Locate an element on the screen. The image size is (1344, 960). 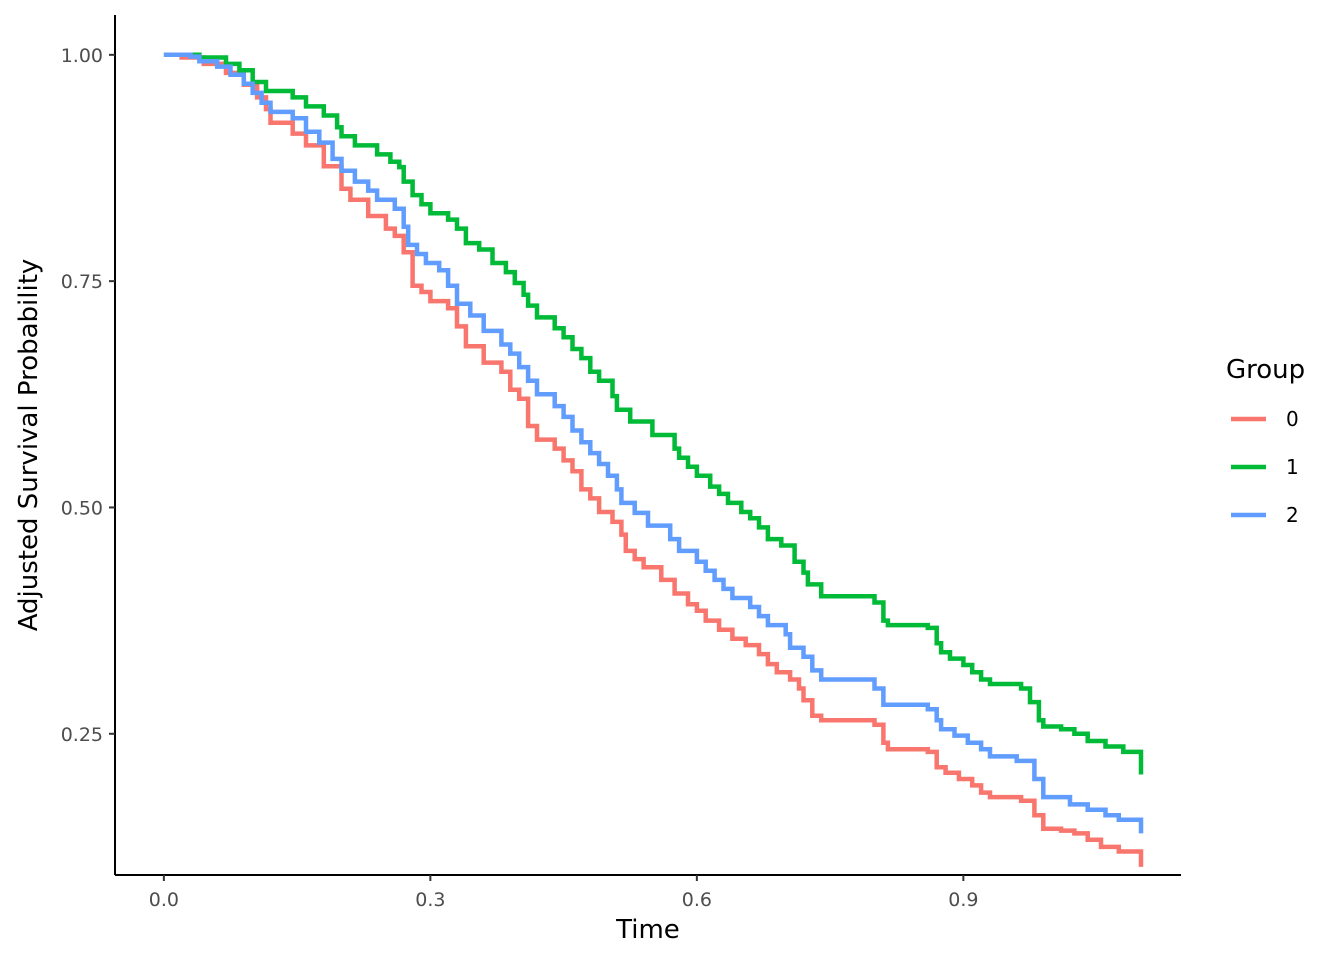
x-axis-title: Time is located at coordinates (647, 930).